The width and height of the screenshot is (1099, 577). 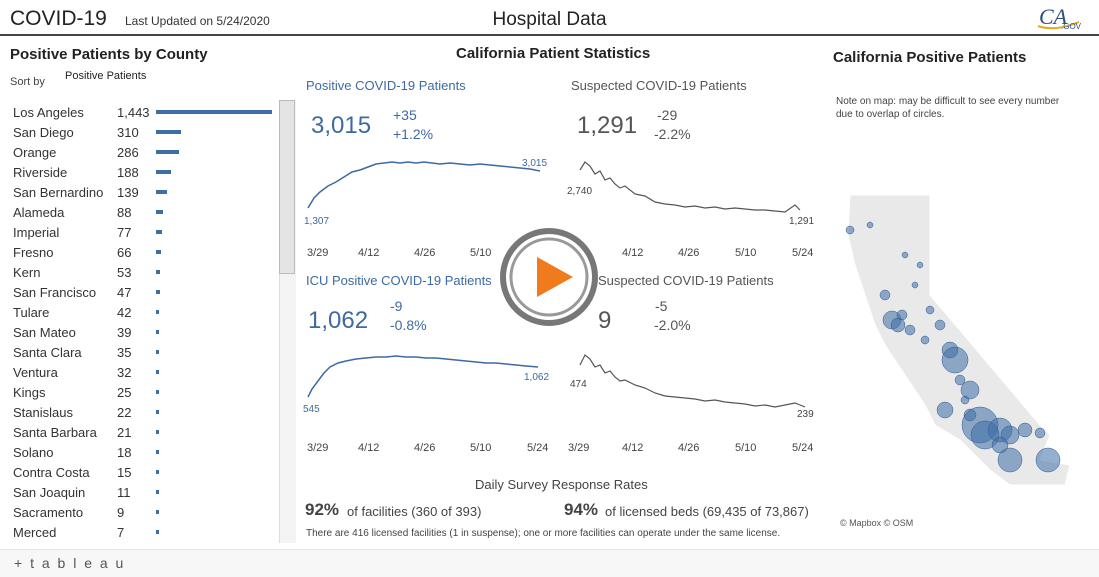 What do you see at coordinates (555, 277) in the screenshot?
I see `play-icon` at bounding box center [555, 277].